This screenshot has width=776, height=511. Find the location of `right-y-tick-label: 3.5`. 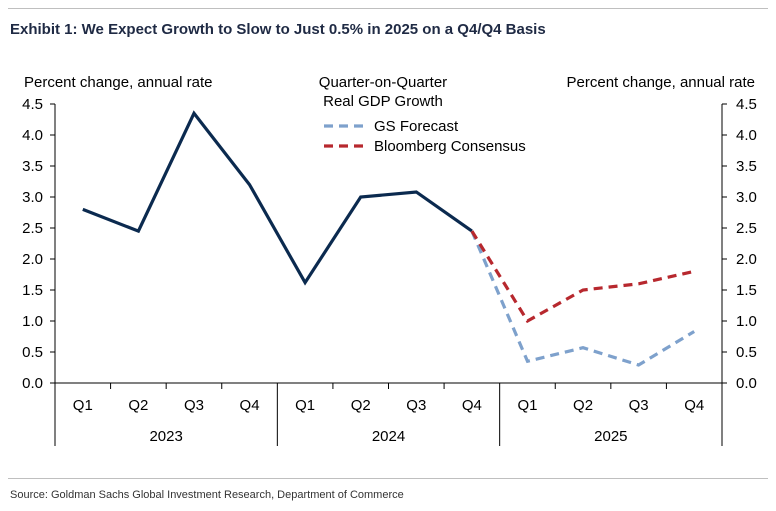

right-y-tick-label: 3.5 is located at coordinates (746, 166).